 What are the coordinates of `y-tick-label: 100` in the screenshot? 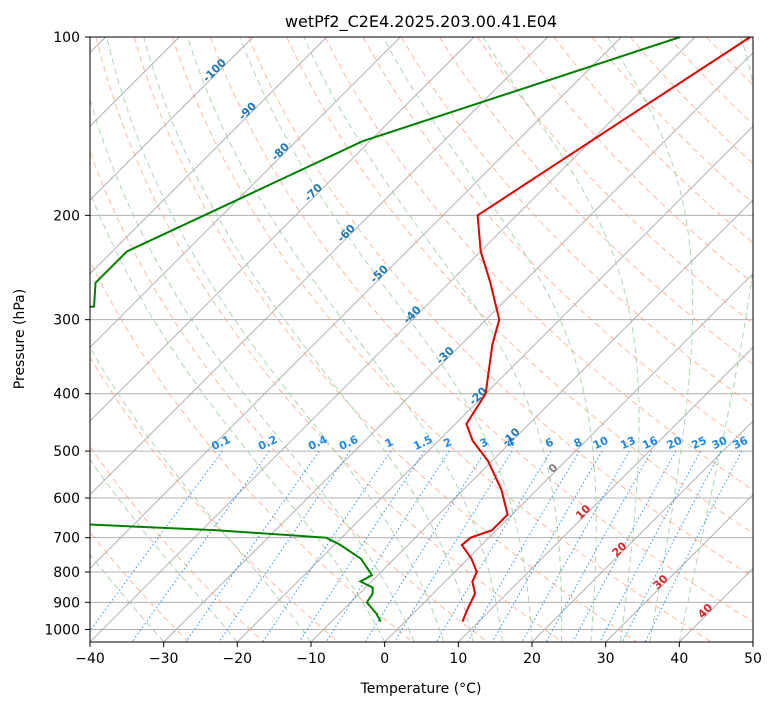 It's located at (66, 38).